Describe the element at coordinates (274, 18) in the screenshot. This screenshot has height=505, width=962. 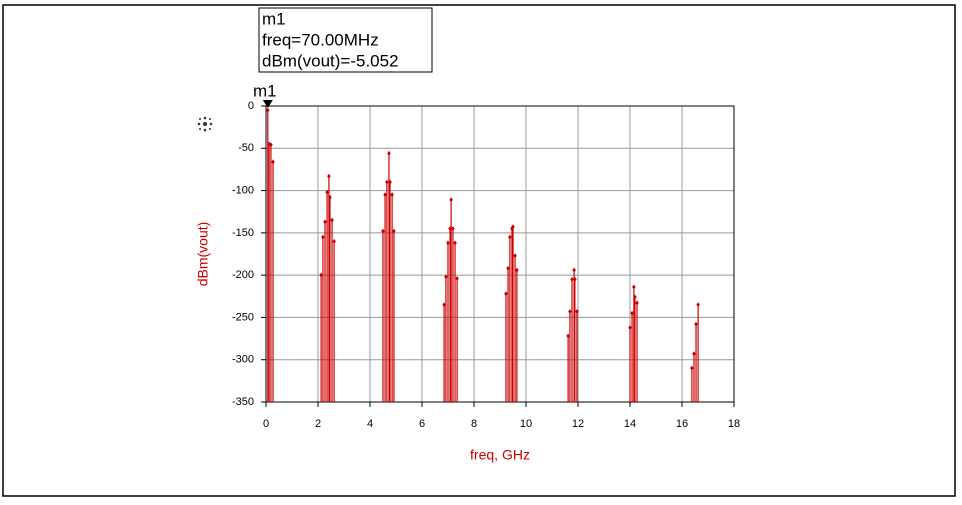
I see `marker-line: m1` at that location.